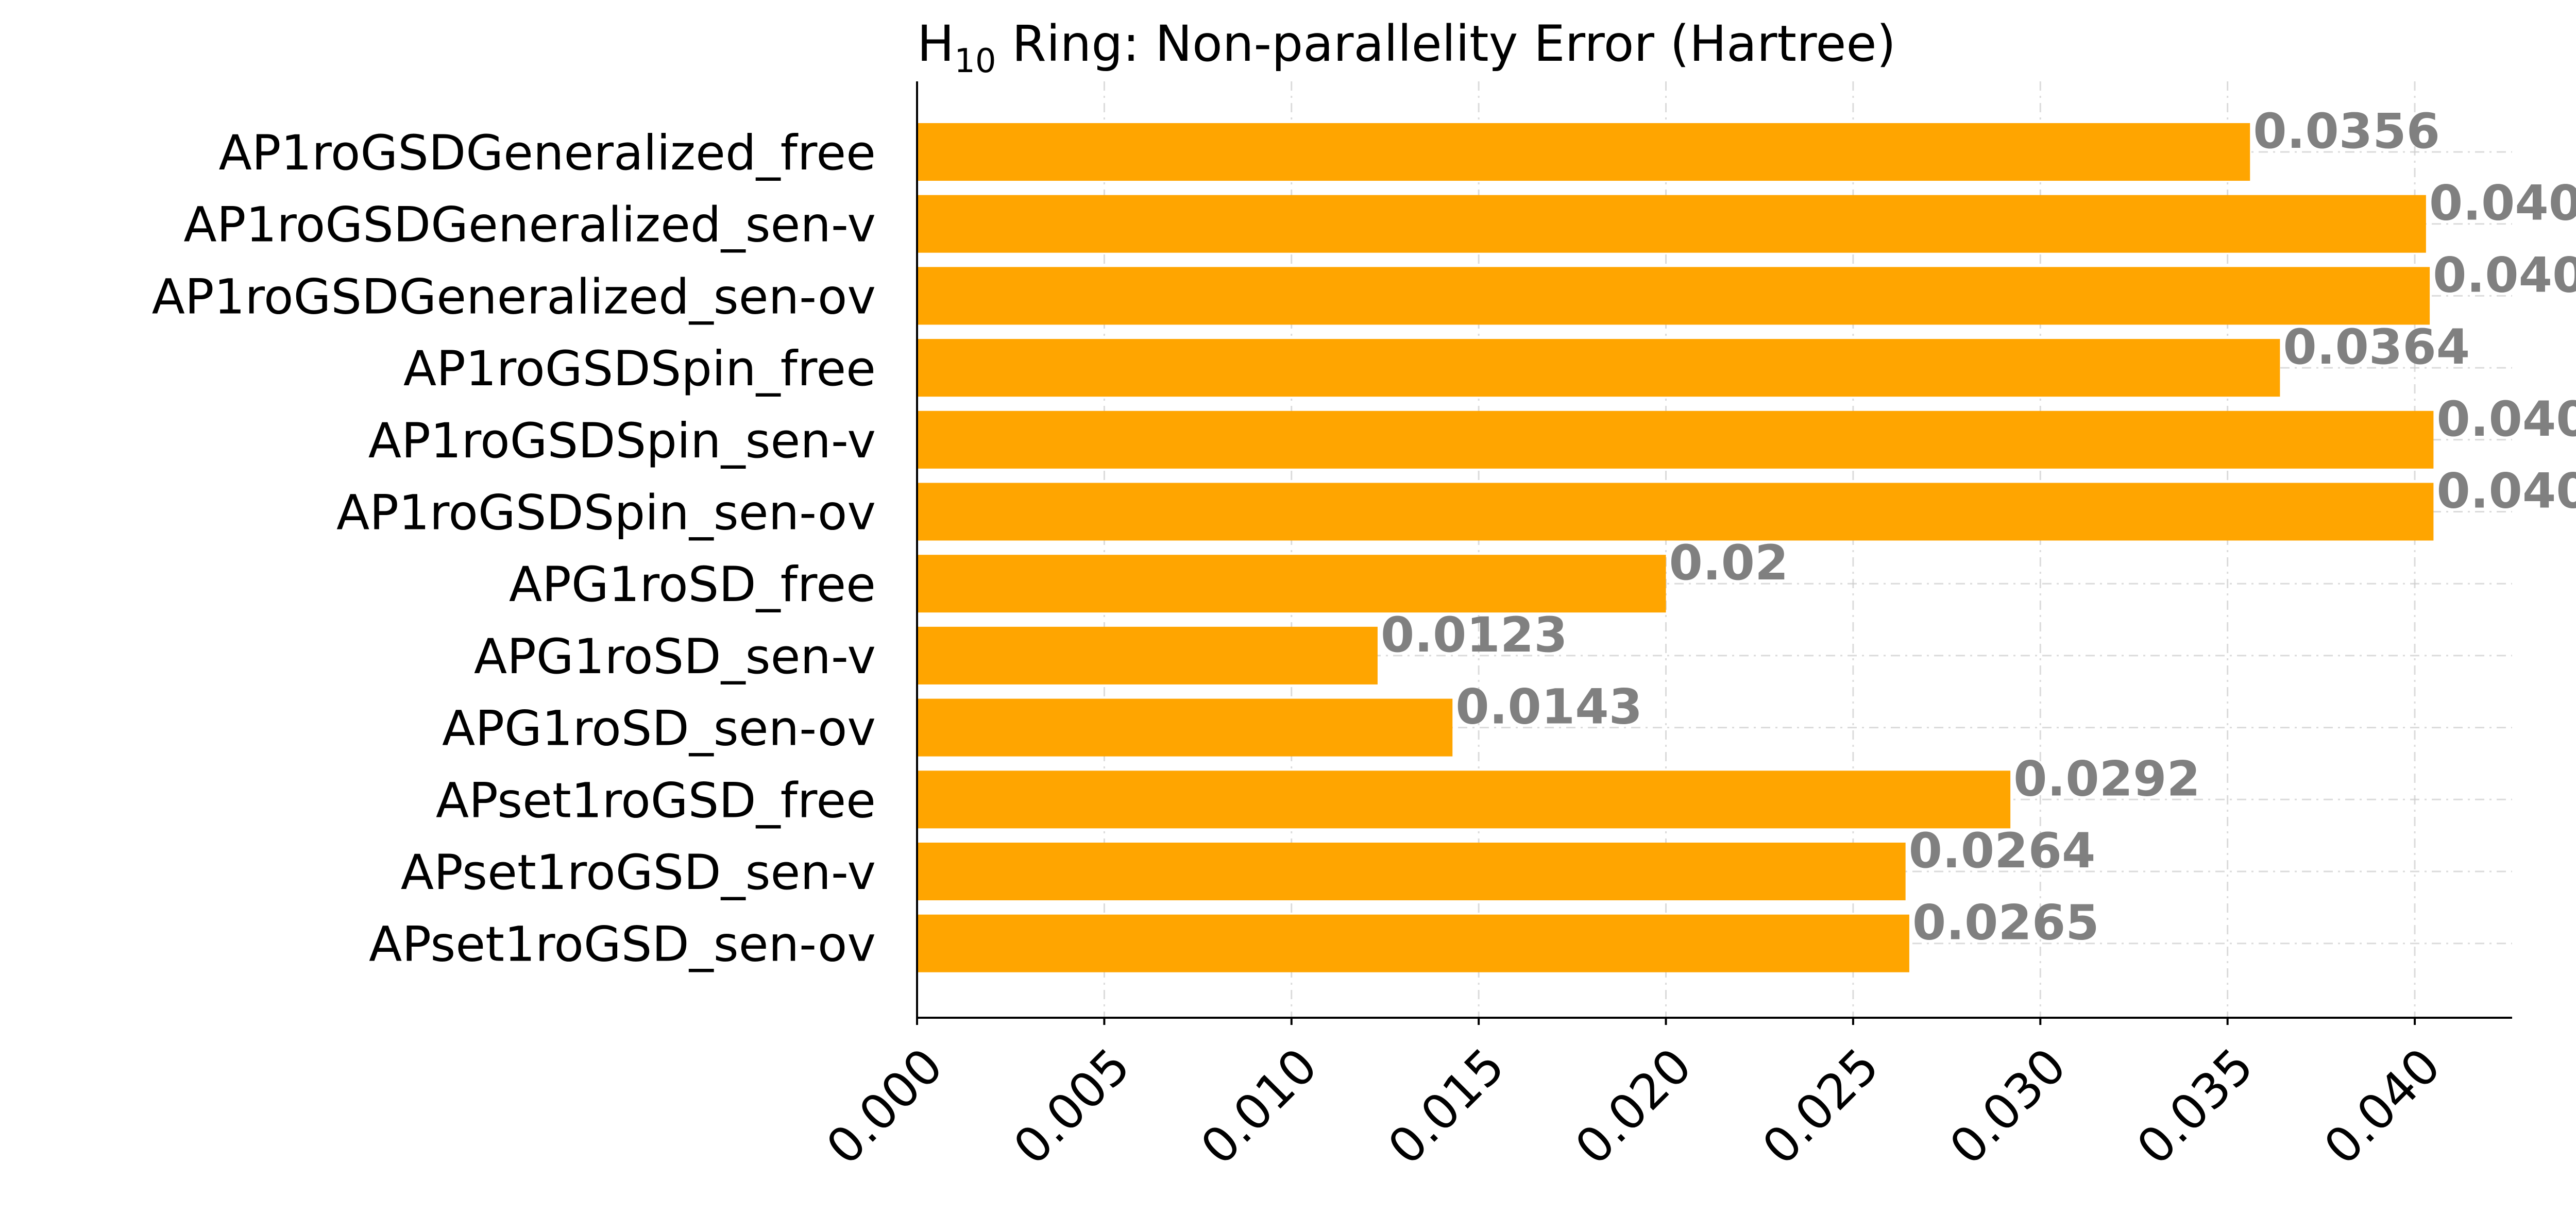 The image size is (2576, 1215). I want to click on value-label: 0.0265, so click(2005, 923).